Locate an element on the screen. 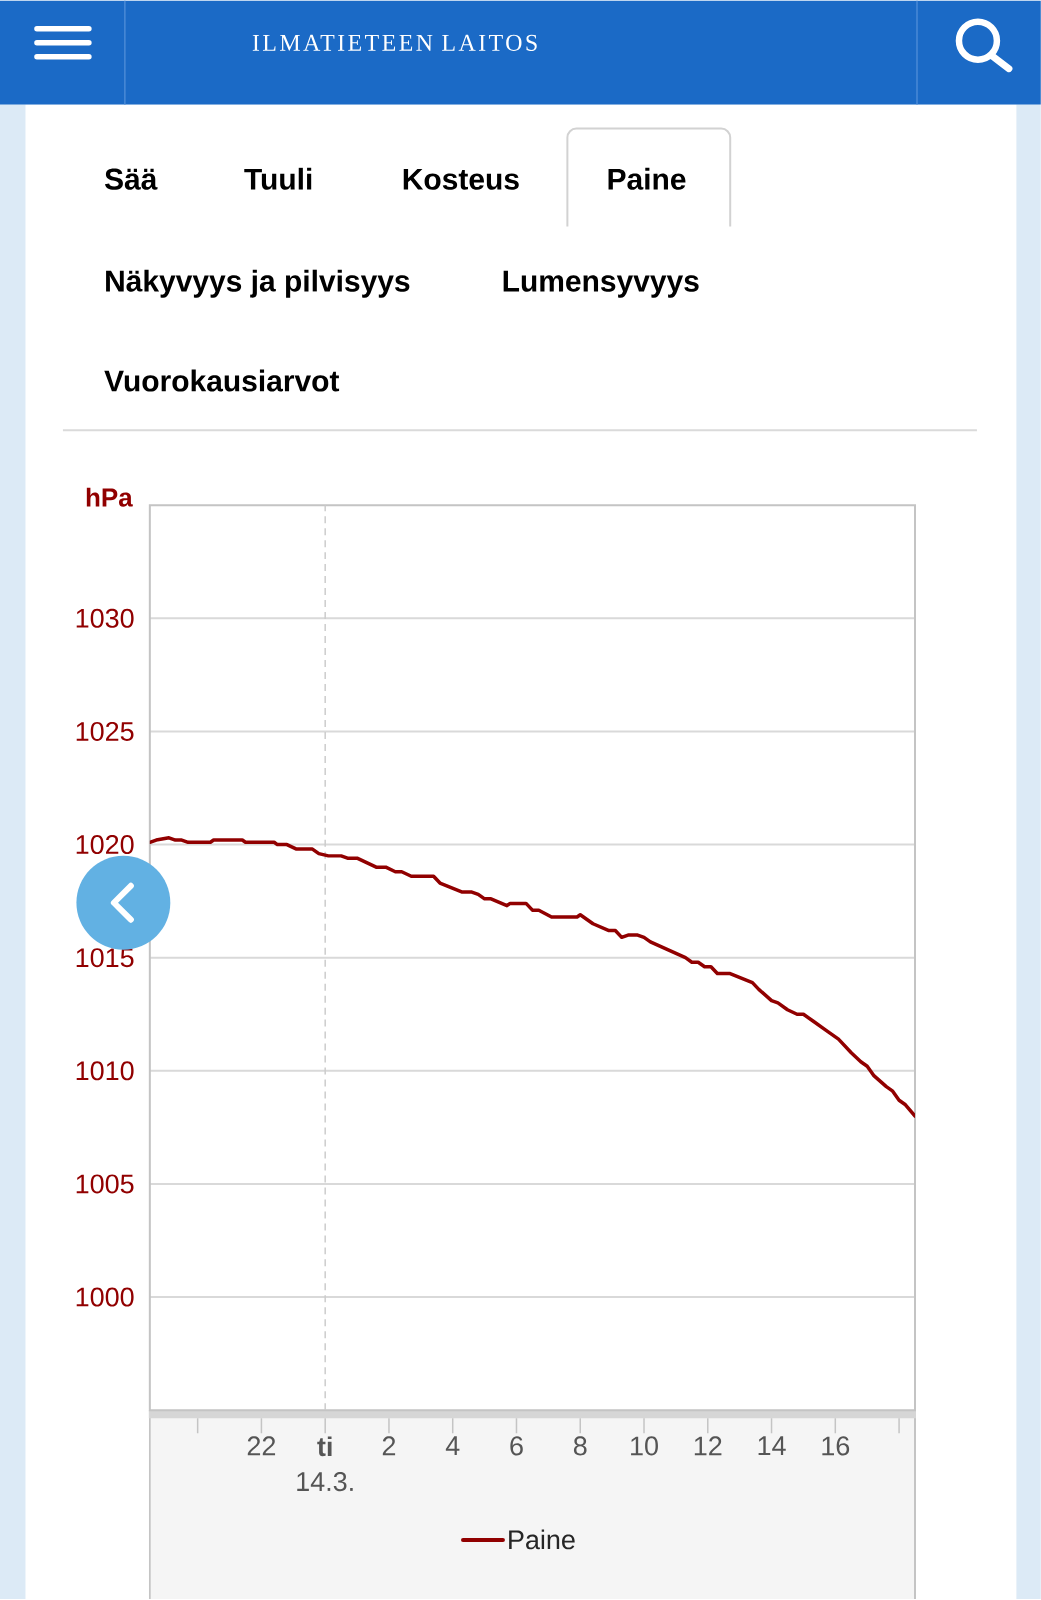 The height and width of the screenshot is (1600, 1041). x-tick-label: 10 is located at coordinates (645, 1446).